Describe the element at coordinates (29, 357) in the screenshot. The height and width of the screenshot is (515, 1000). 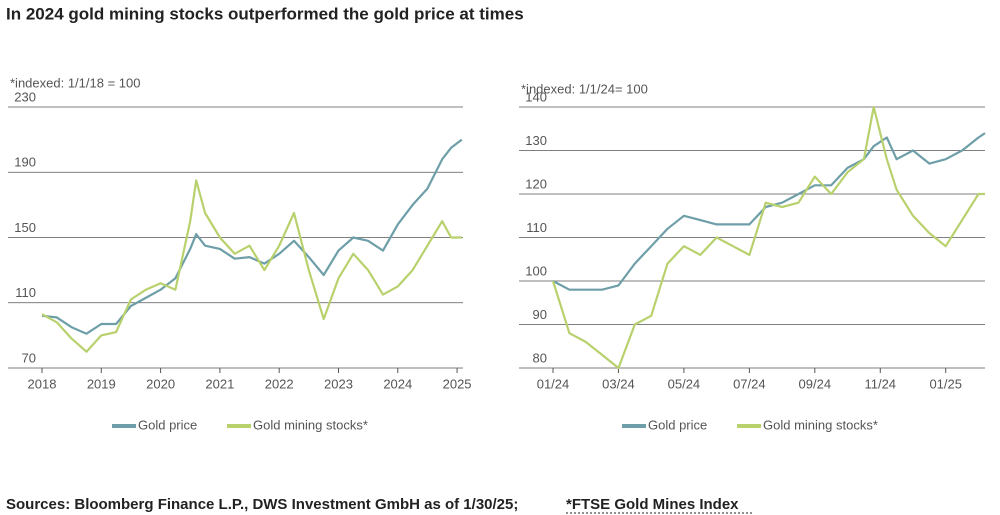
I see `y-tick-label: 70` at that location.